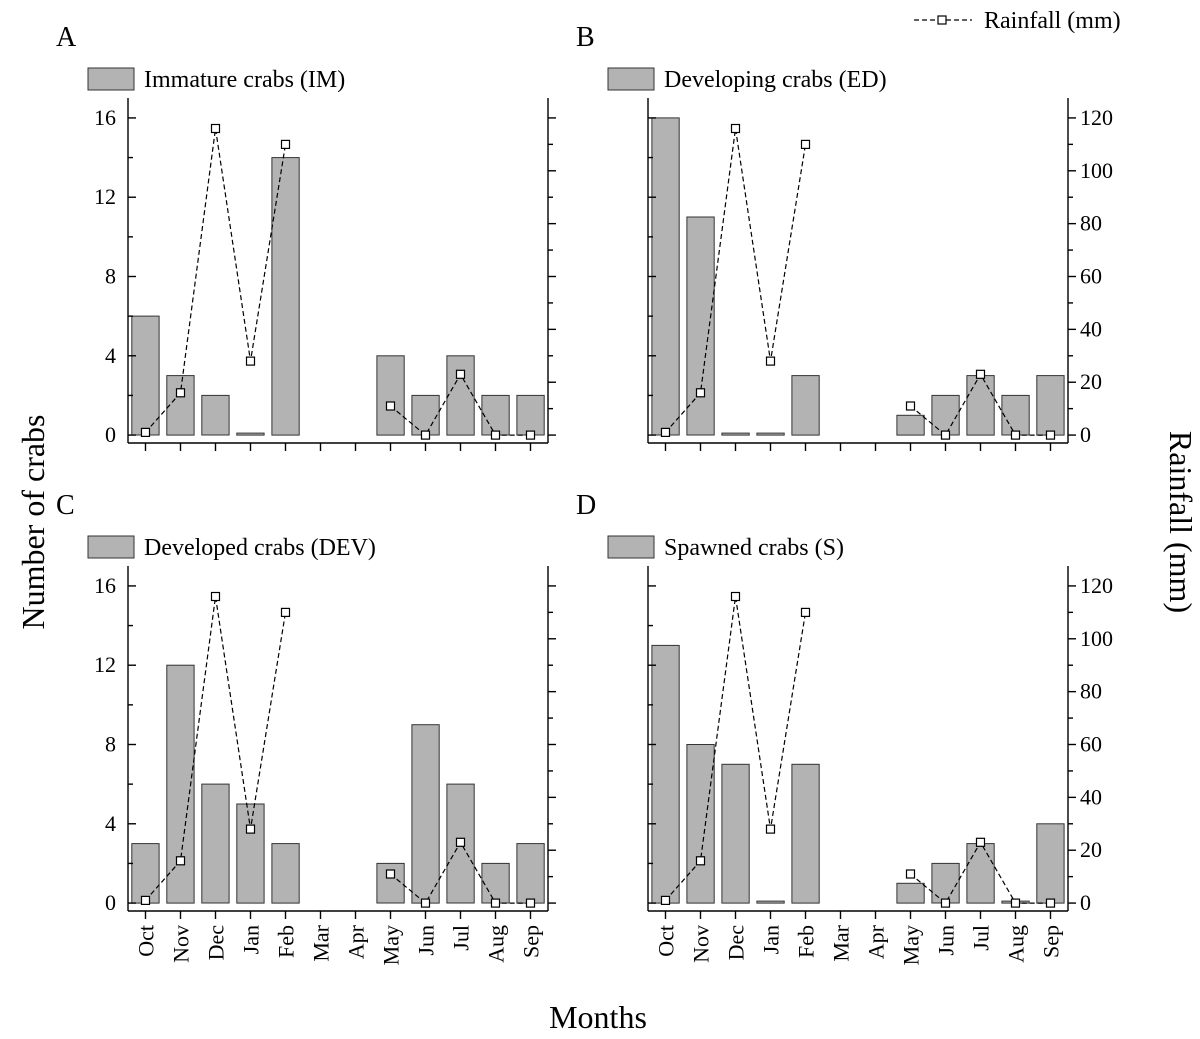 The height and width of the screenshot is (1039, 1200). Describe the element at coordinates (356, 941) in the screenshot. I see `month-label-apr: Apr` at that location.